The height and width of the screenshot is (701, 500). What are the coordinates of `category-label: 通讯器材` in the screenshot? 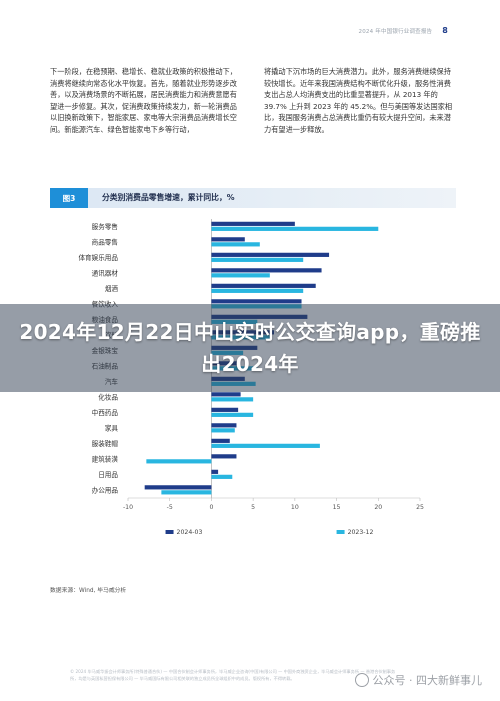 It's located at (105, 273).